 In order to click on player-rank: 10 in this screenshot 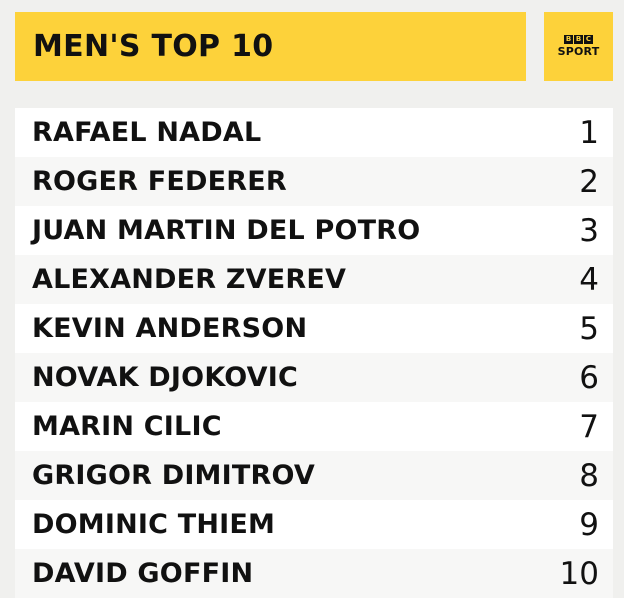, I will do `click(579, 573)`.